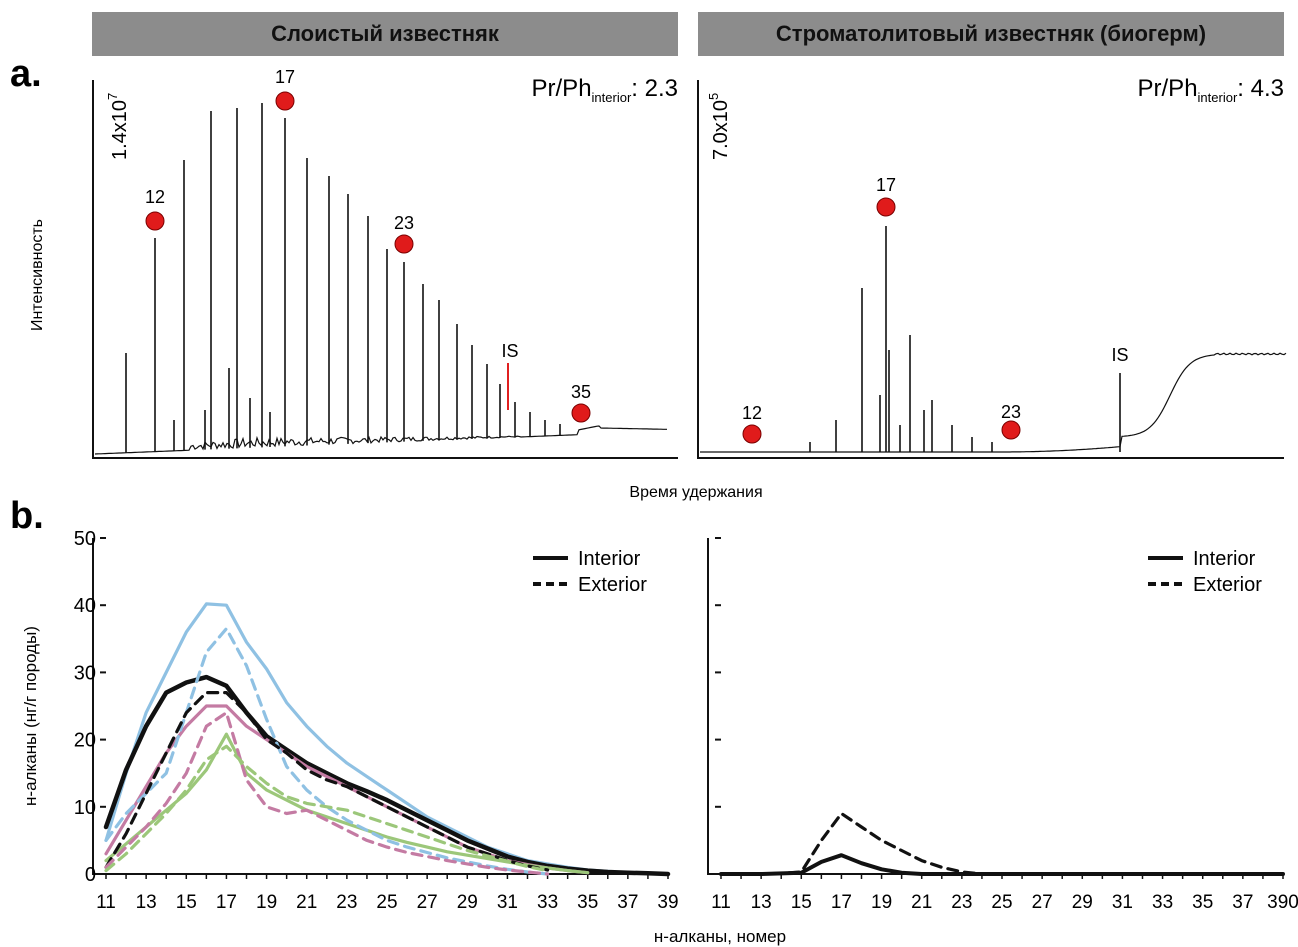 Image resolution: width=1298 pixels, height=947 pixels. What do you see at coordinates (285, 89) in the screenshot?
I see `left-marker-17: 17` at bounding box center [285, 89].